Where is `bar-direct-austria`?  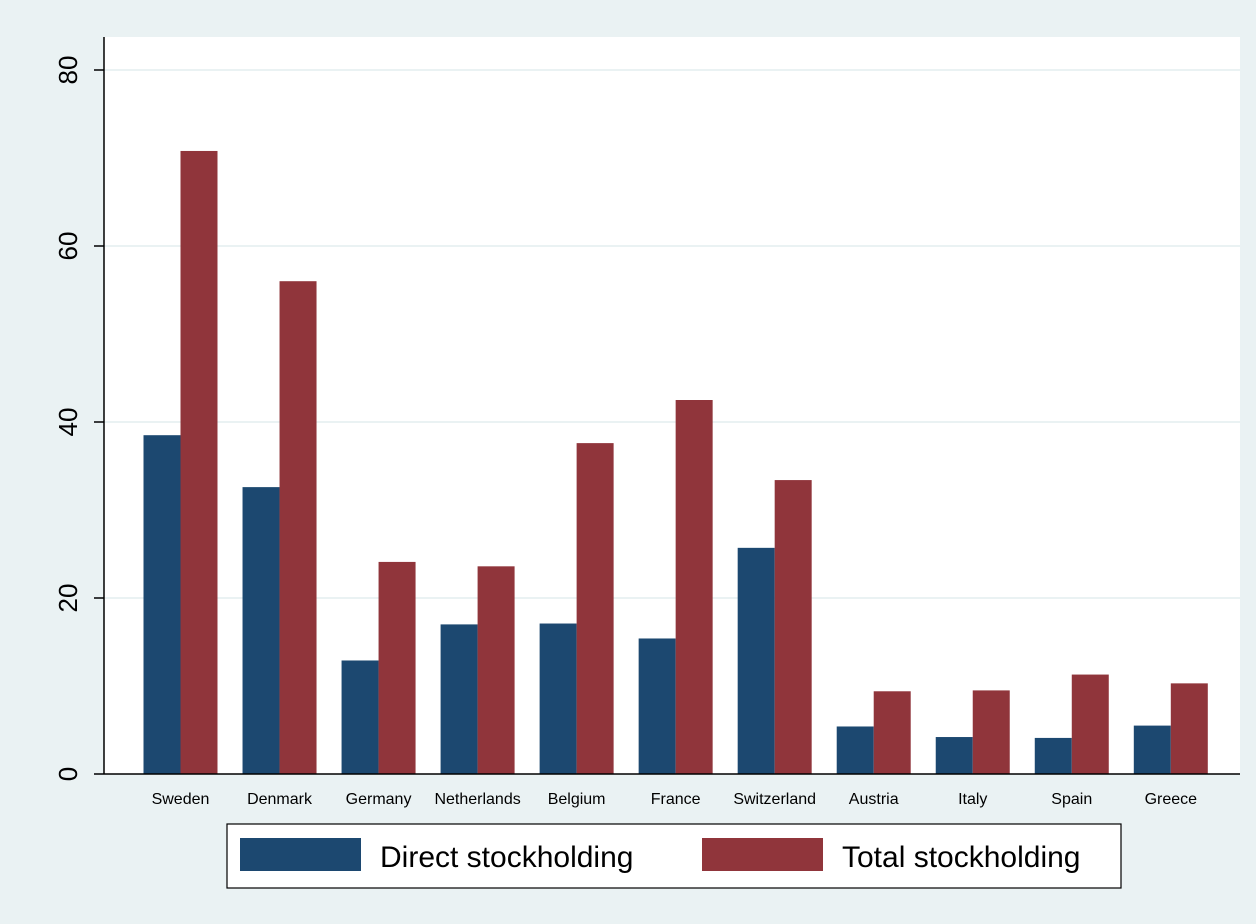 bar-direct-austria is located at coordinates (855, 750).